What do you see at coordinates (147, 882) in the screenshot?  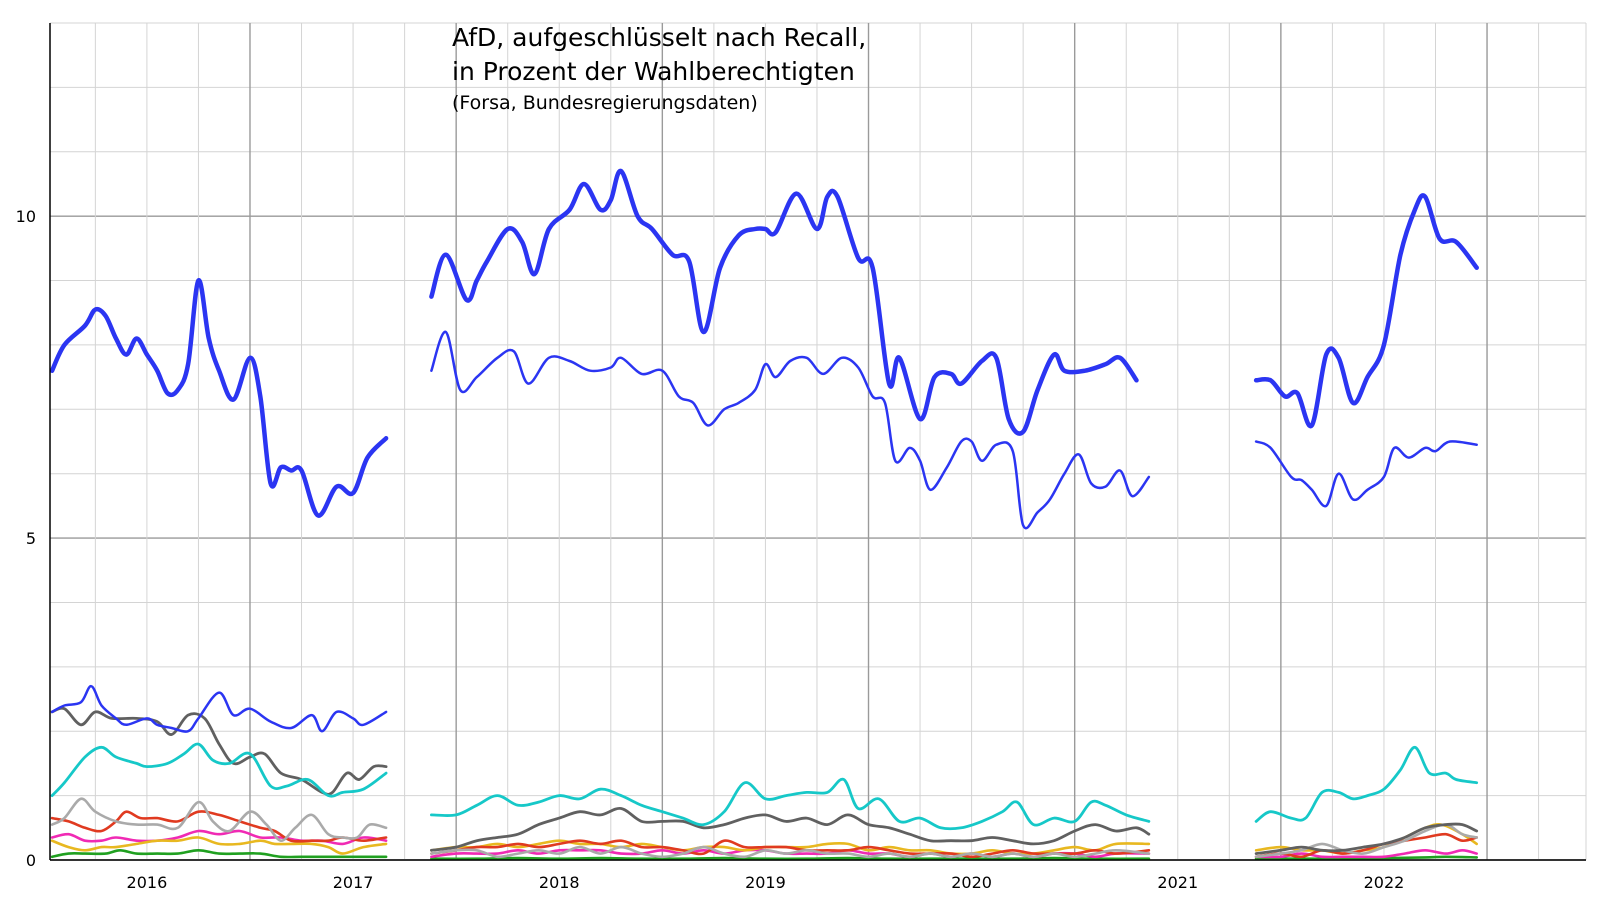 I see `x-tick-label: 2016` at bounding box center [147, 882].